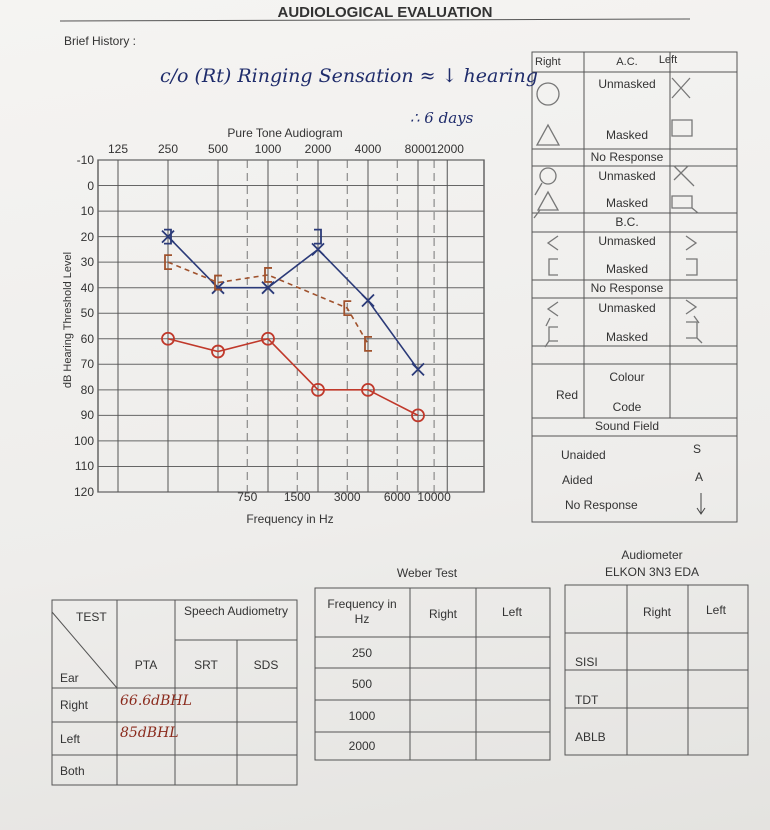  Describe the element at coordinates (590, 737) in the screenshot. I see `table-cell: ABLB` at that location.